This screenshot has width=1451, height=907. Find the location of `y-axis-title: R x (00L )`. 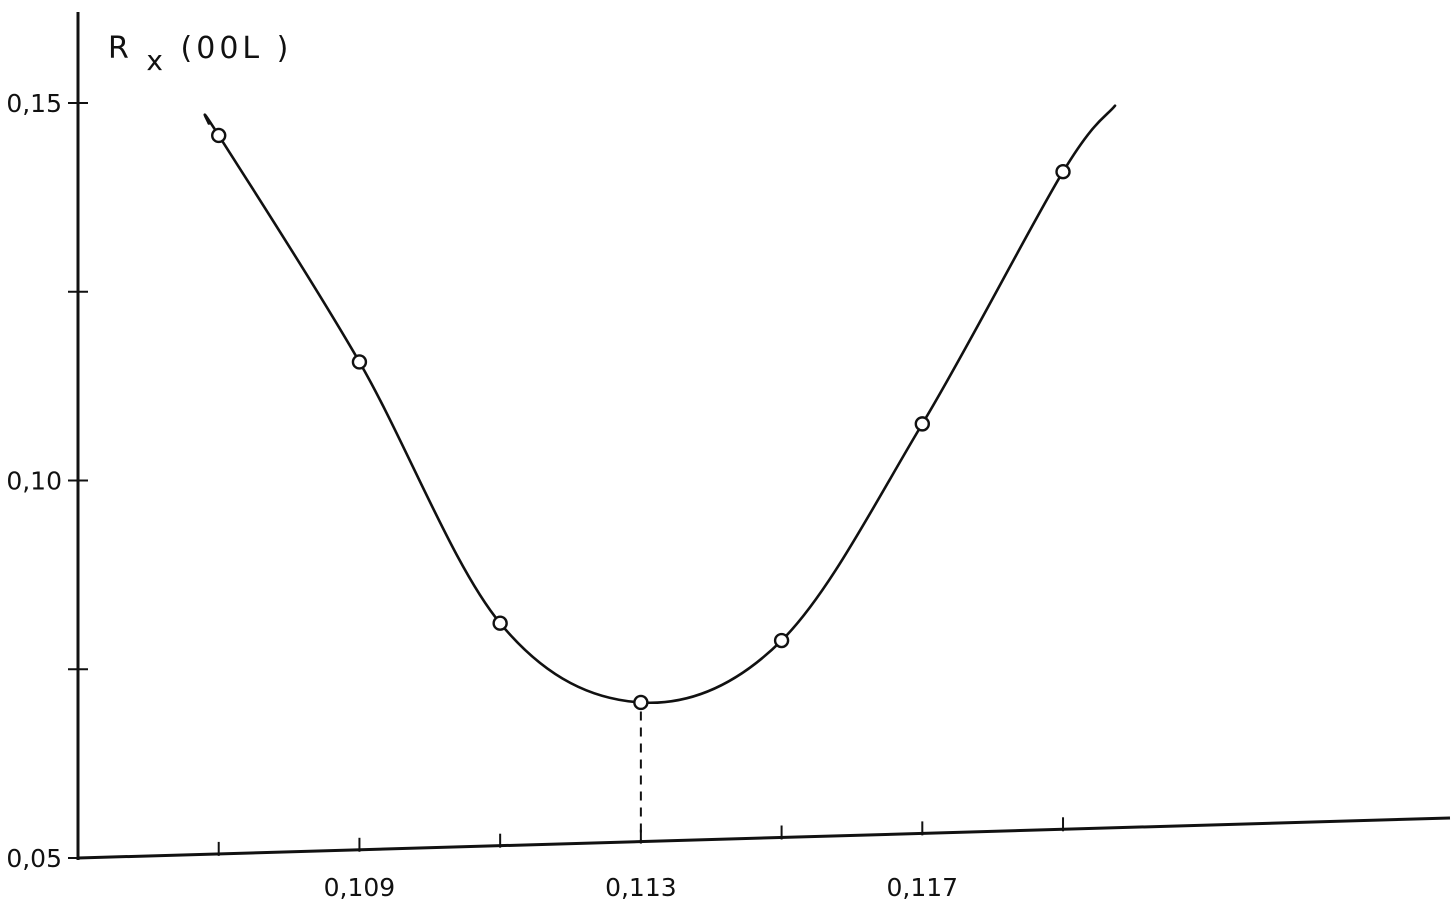

y-axis-title: R x (00L ) is located at coordinates (200, 54).